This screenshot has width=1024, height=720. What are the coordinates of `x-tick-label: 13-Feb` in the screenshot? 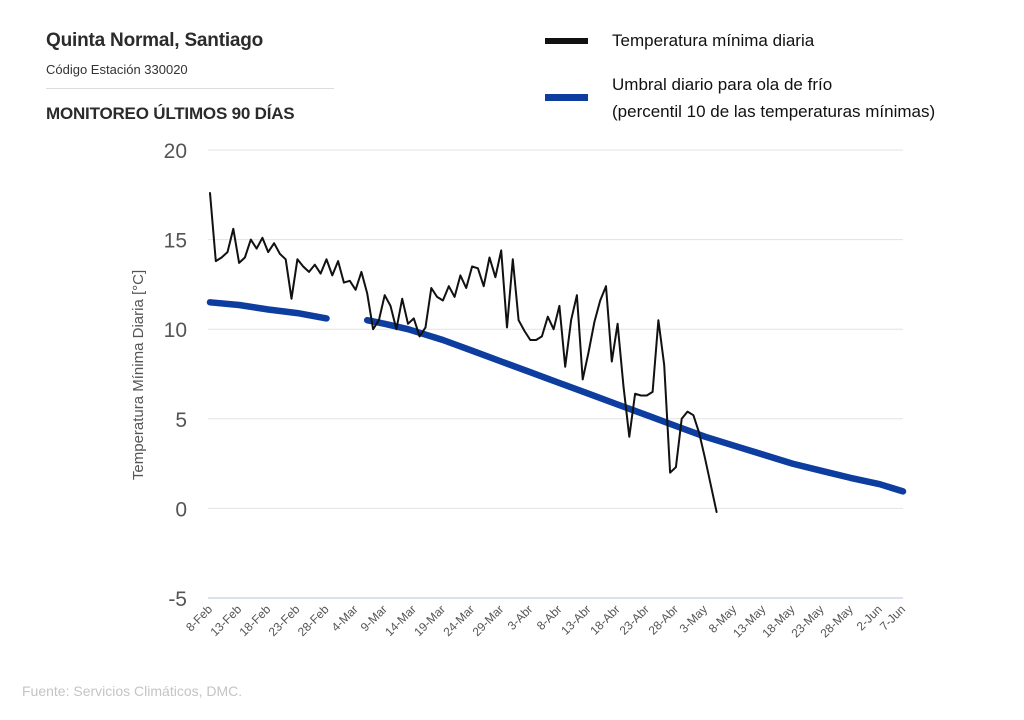 It's located at (225, 620).